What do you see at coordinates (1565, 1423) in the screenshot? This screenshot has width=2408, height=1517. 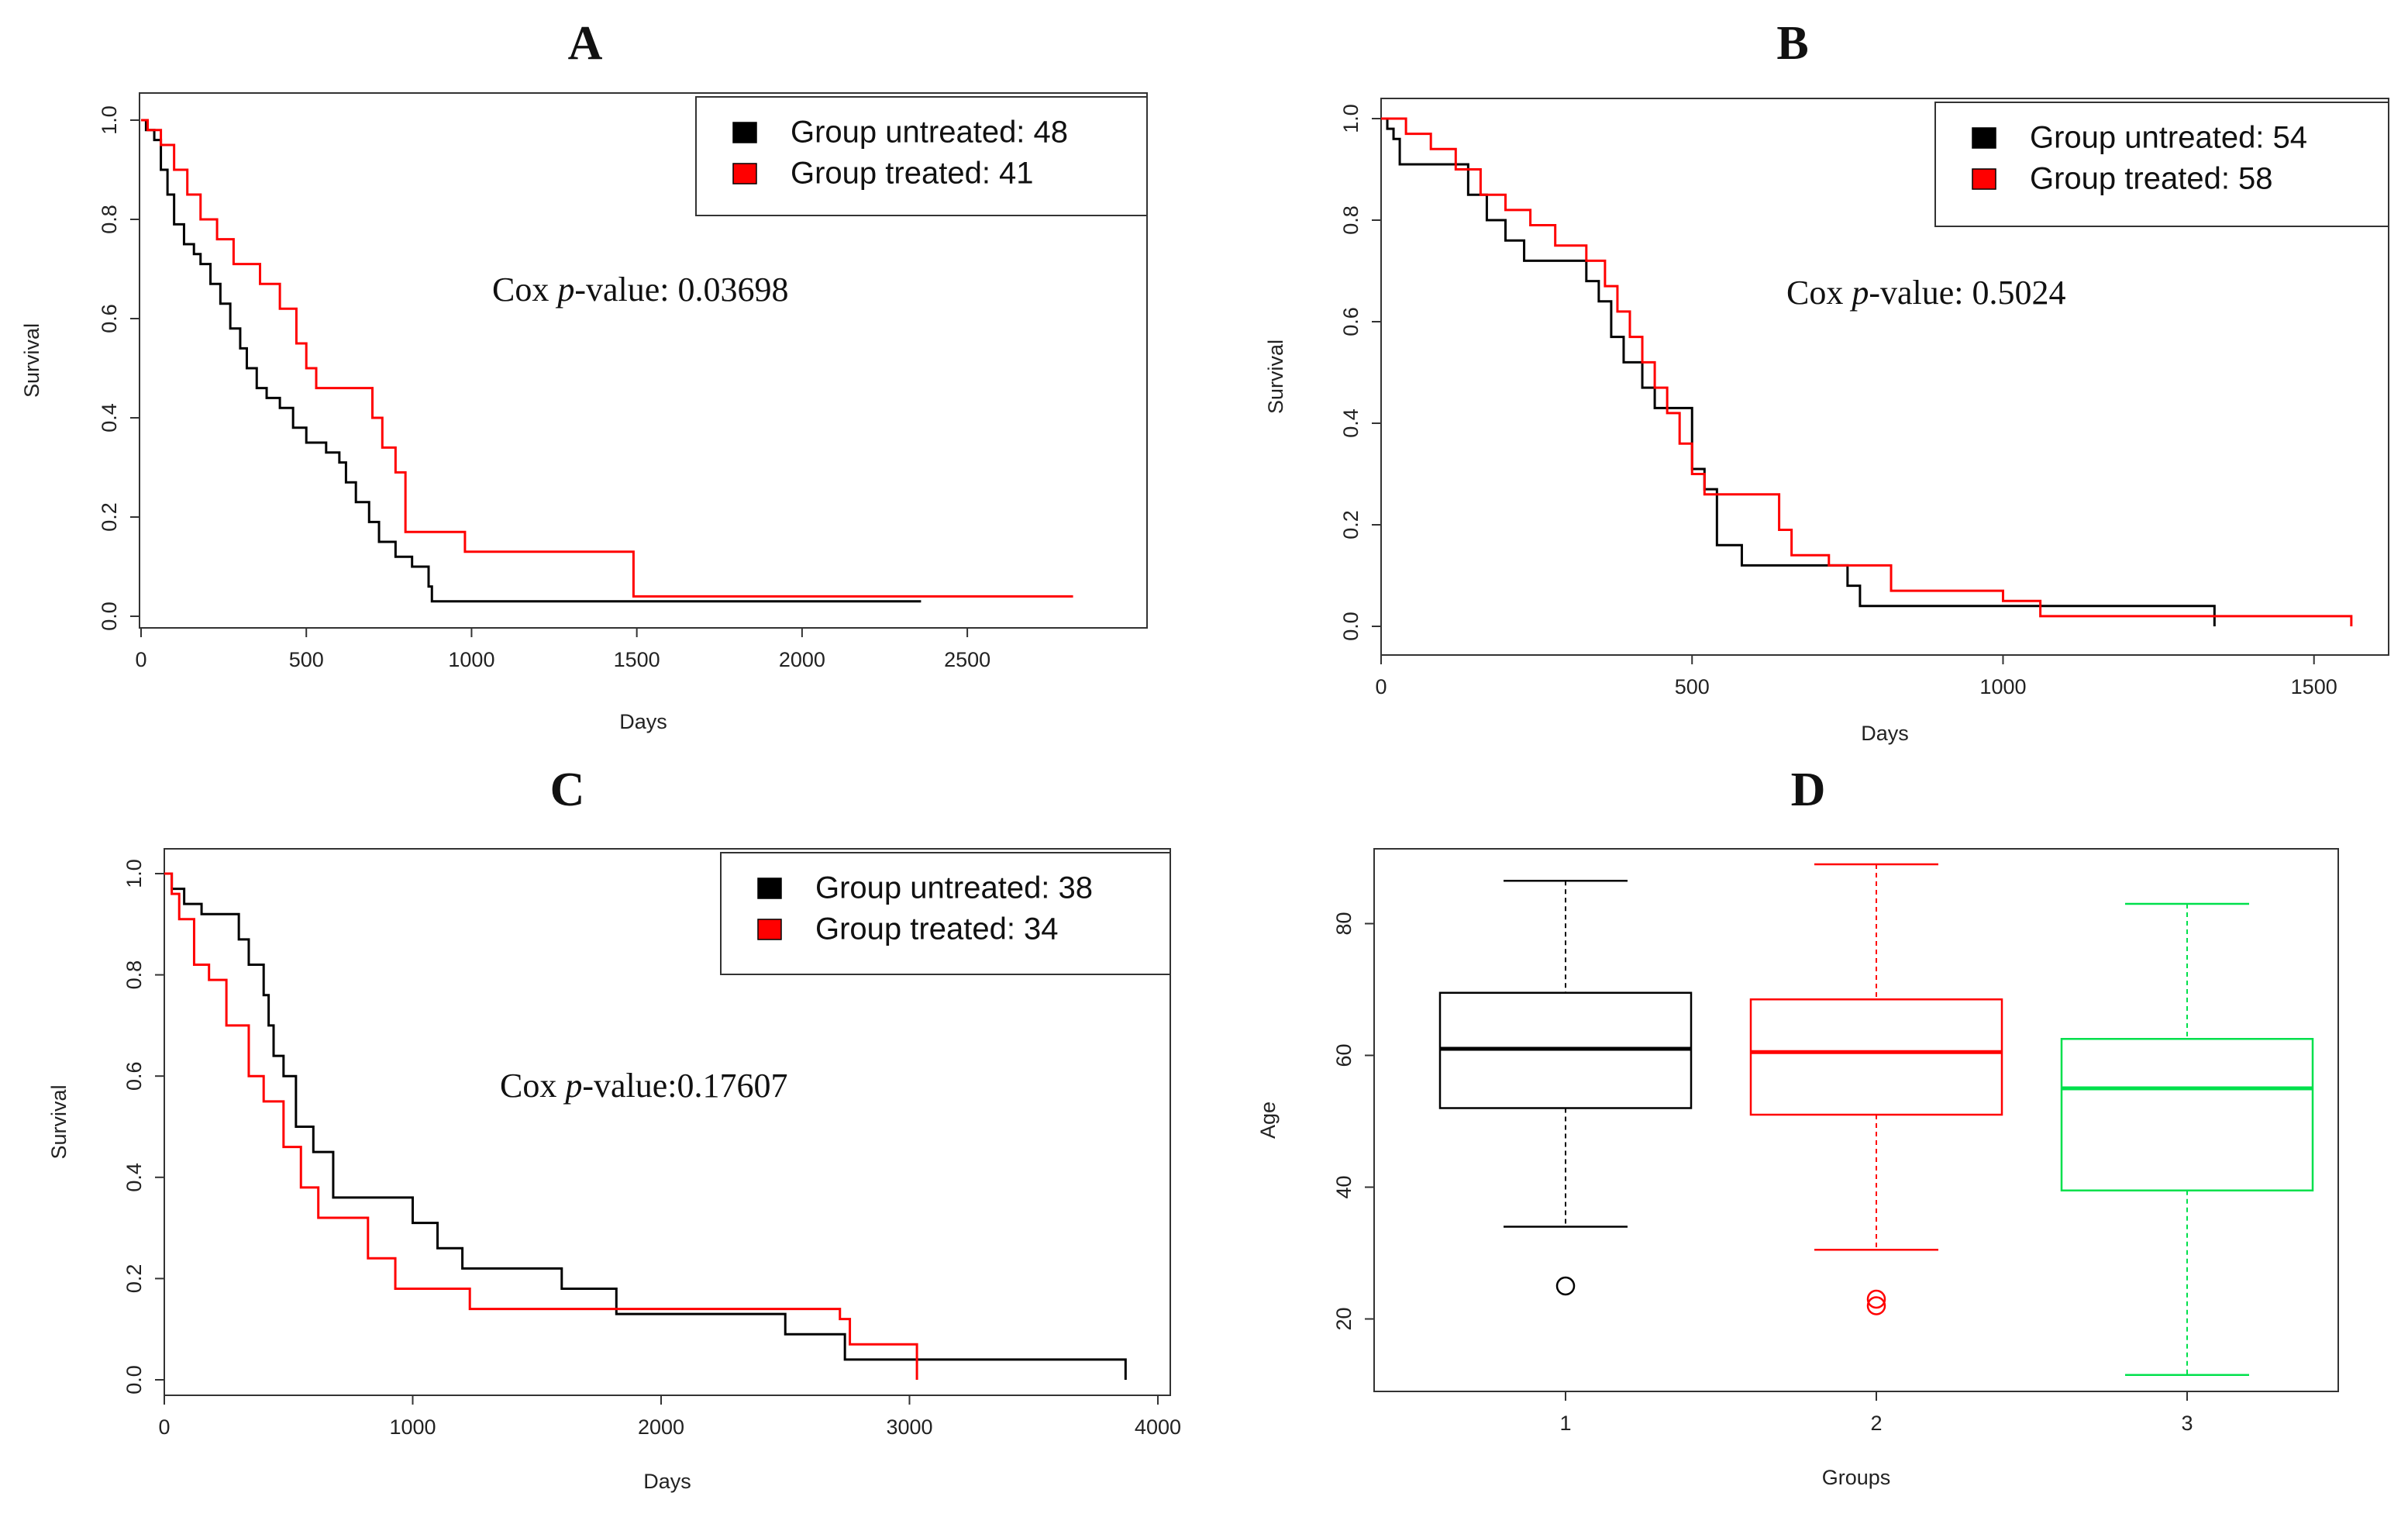 I see `x-tick-label: 1` at bounding box center [1565, 1423].